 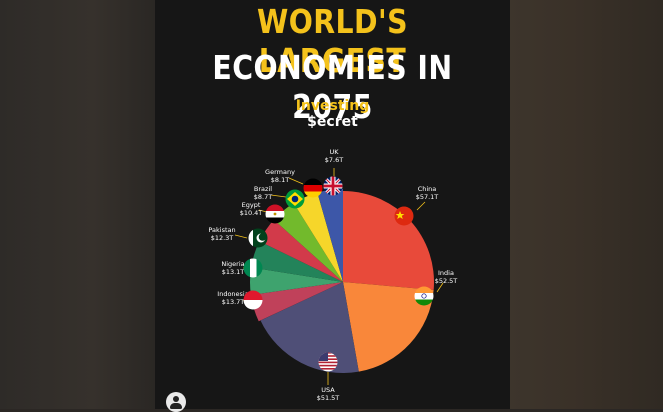 What do you see at coordinates (232, 294) in the screenshot?
I see `slice-name-indonesia: Indonesia` at bounding box center [232, 294].